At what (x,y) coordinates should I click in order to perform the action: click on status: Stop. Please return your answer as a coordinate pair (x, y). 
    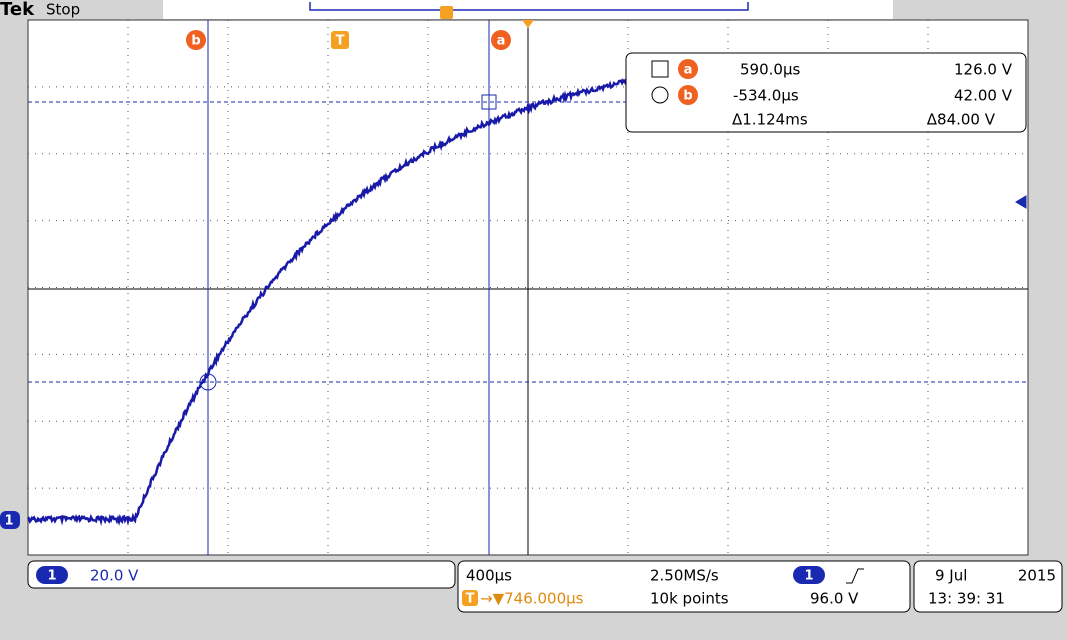
    Looking at the image, I should click on (63, 10).